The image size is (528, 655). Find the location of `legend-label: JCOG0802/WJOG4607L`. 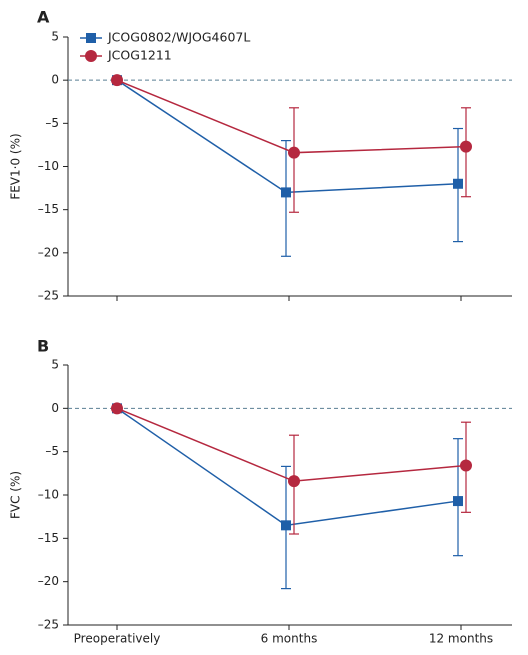

legend-label: JCOG0802/WJOG4607L is located at coordinates (178, 37).